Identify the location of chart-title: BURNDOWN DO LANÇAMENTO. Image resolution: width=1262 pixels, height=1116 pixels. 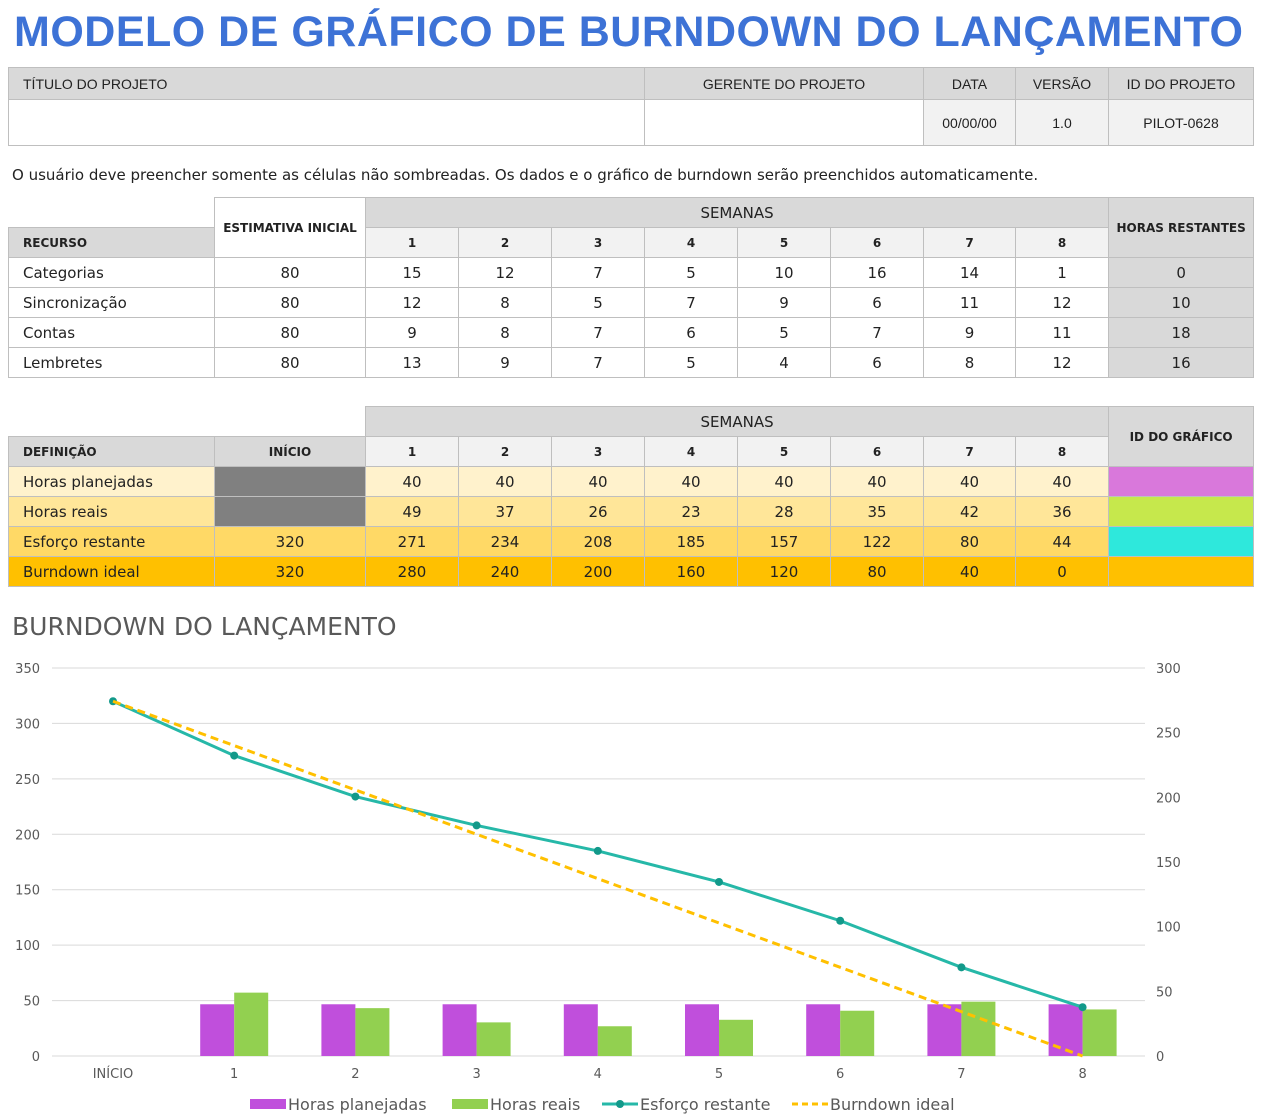
(204, 626).